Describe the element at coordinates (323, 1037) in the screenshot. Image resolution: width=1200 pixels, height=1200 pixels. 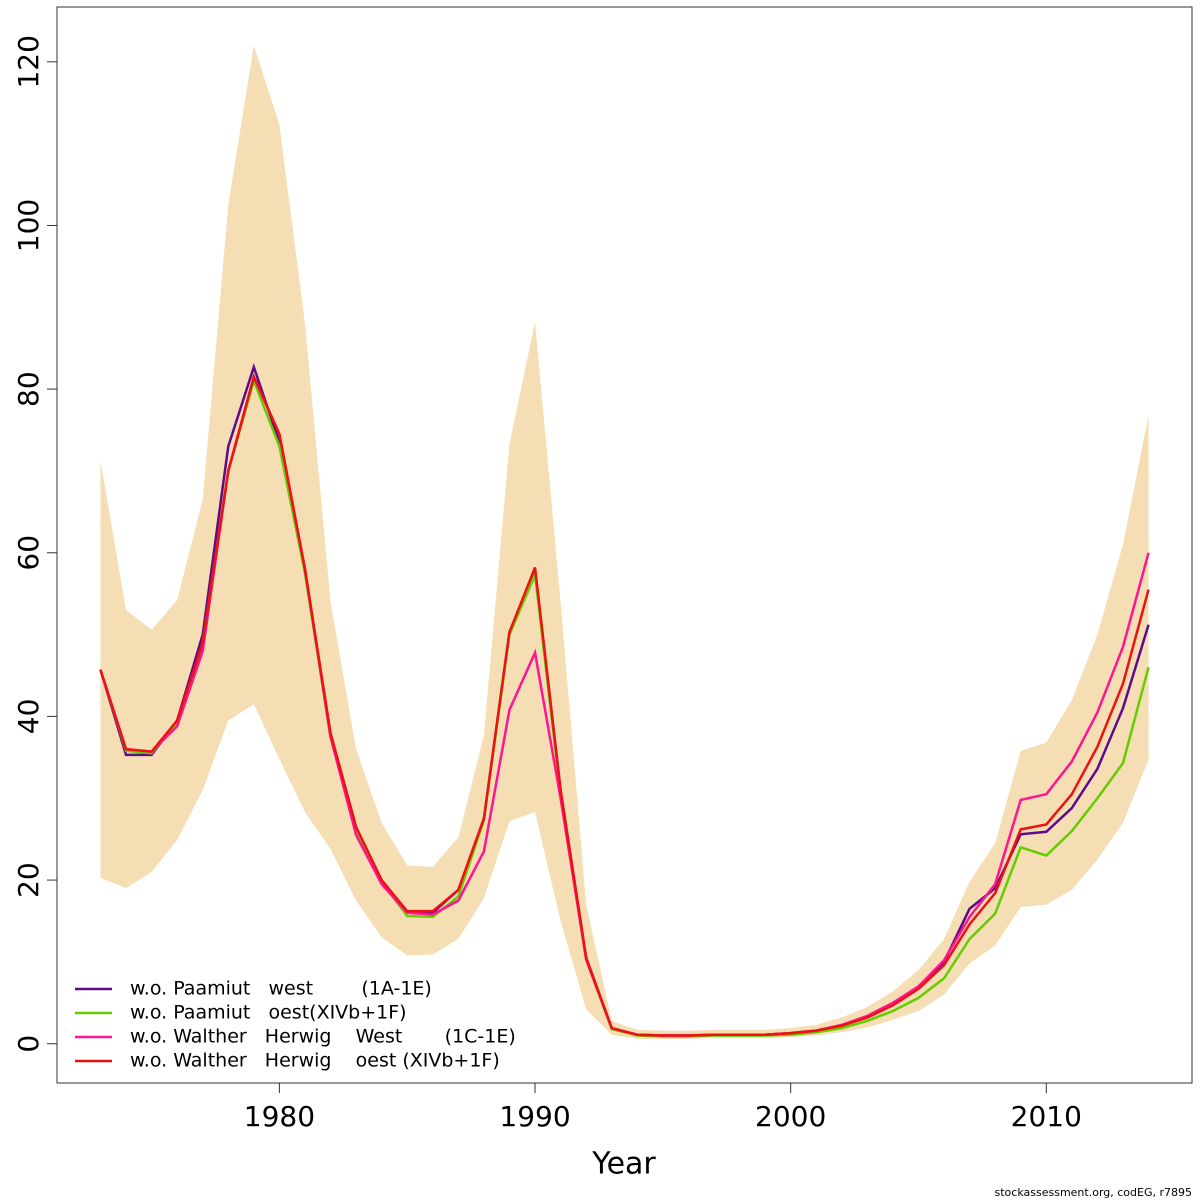
I see `legend-label: w.o. Walther Herwig West (1C-1E)` at that location.